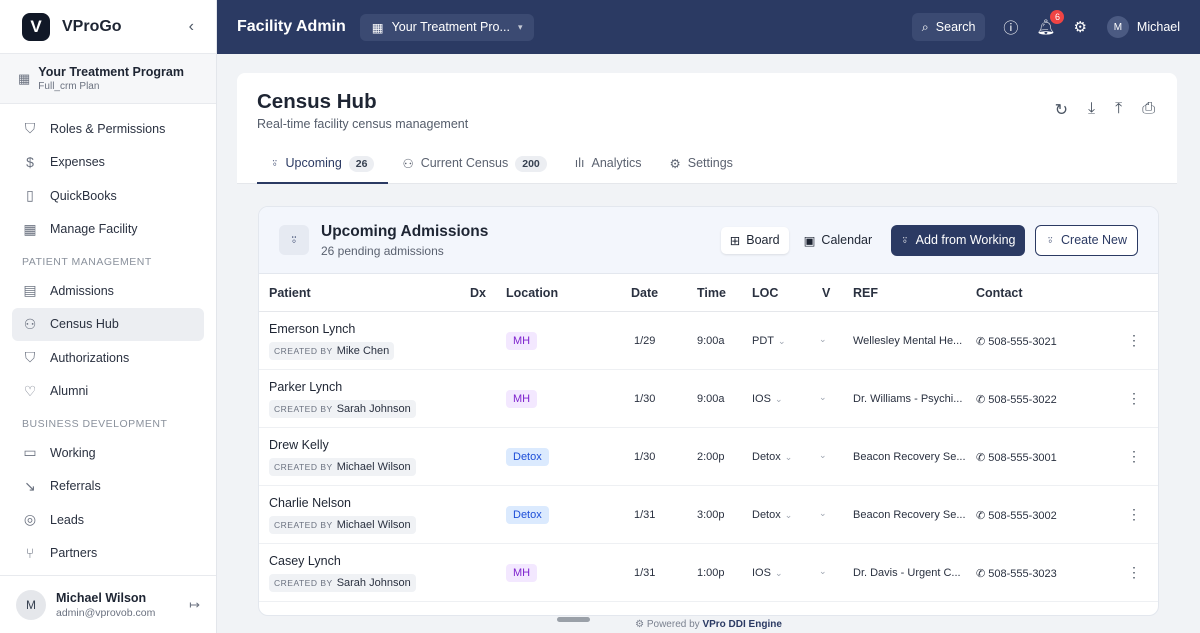 The height and width of the screenshot is (633, 1200). I want to click on patient-name: Emerson Lynch, so click(312, 329).